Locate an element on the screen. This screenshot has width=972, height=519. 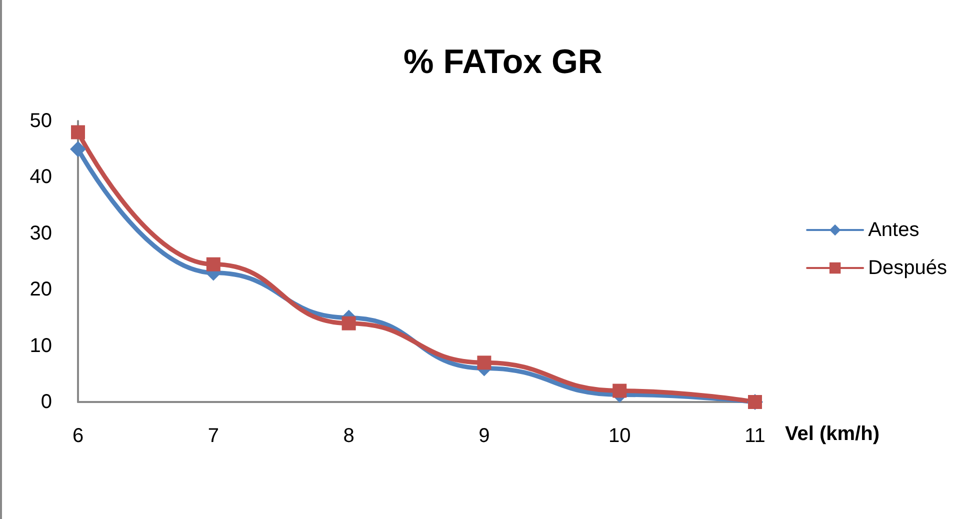
y-tick-label: 0 is located at coordinates (46, 402).